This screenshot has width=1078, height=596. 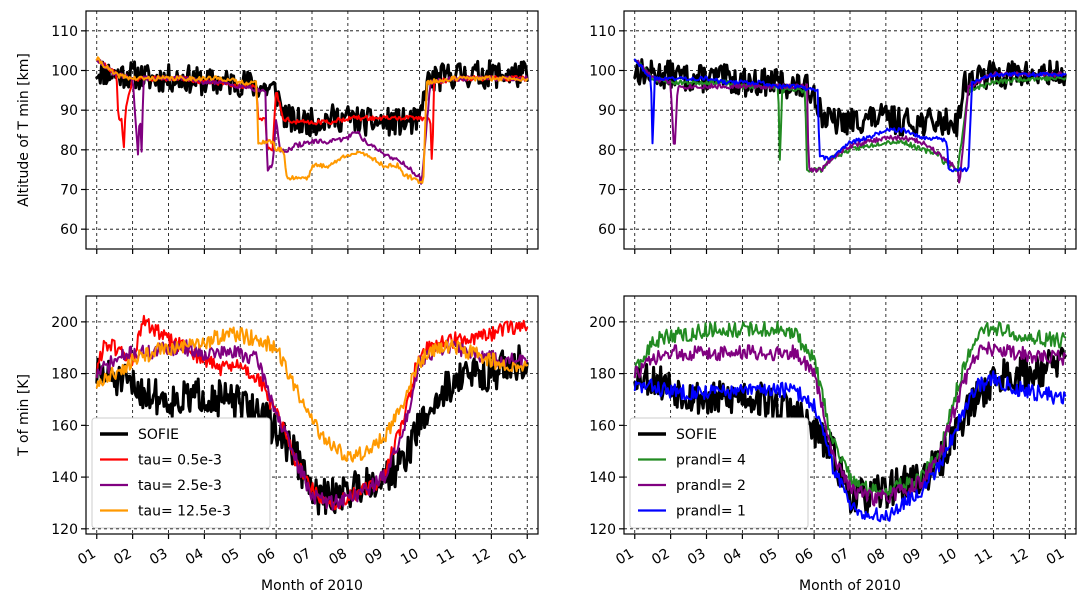 I want to click on legend: SOFIE tau= 0.5e-3 tau= 2.5e-3 tau= 12.5e-3, so click(x=181, y=473).